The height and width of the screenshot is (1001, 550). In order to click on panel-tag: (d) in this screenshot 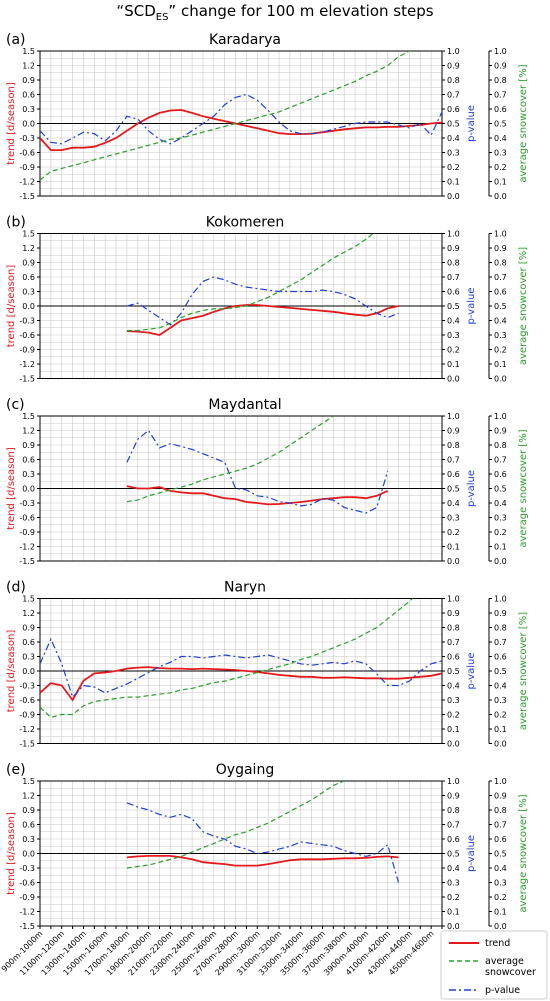, I will do `click(16, 588)`.